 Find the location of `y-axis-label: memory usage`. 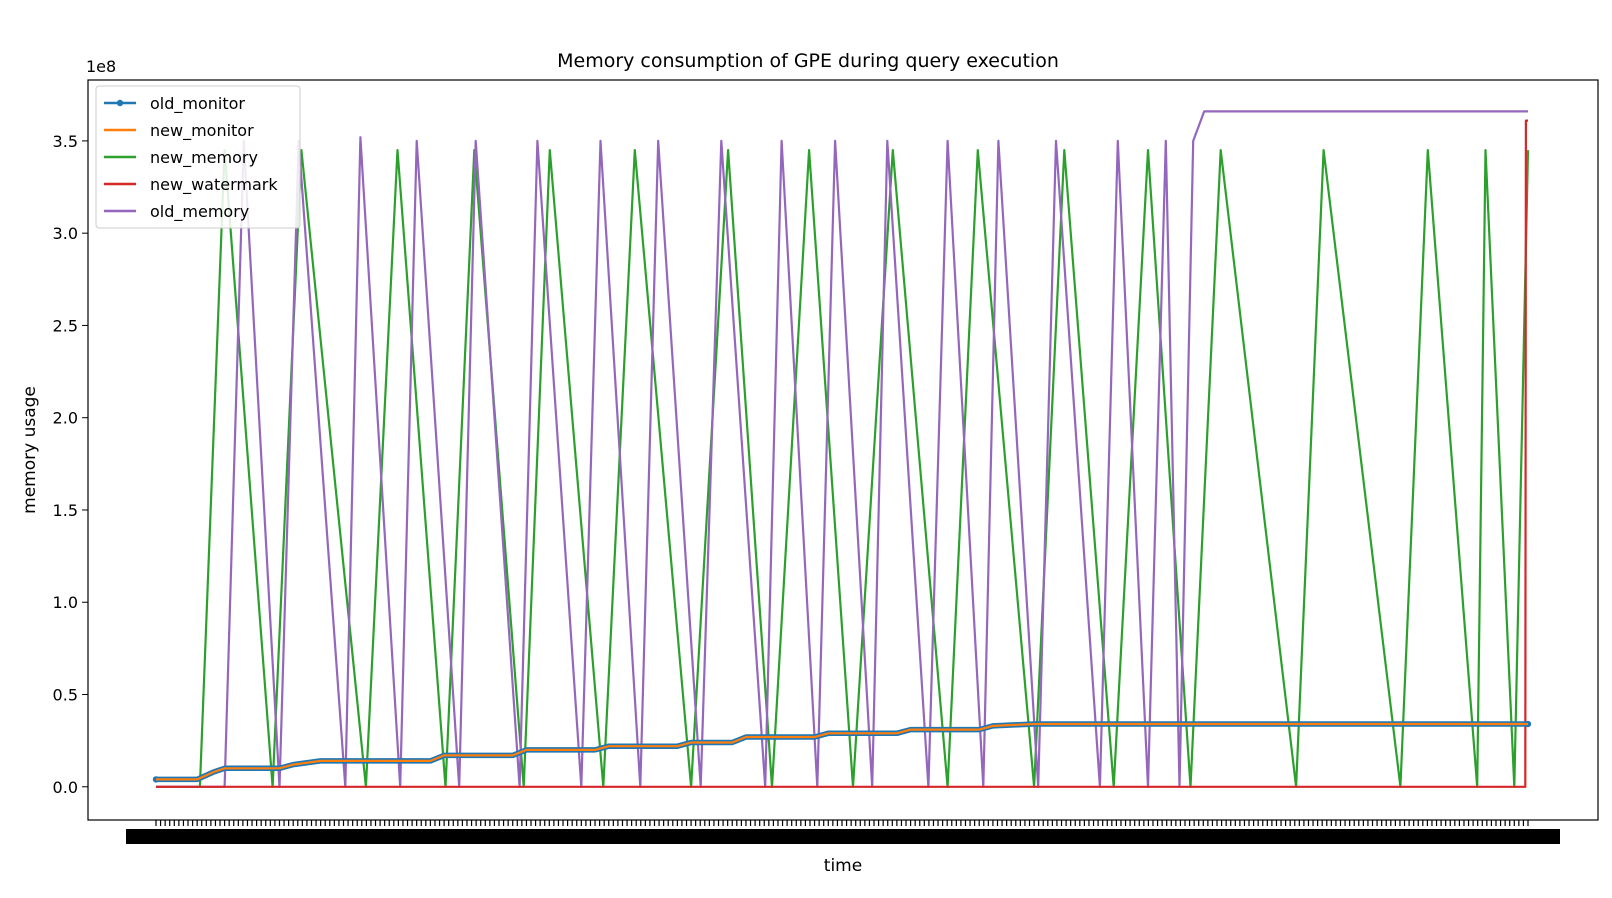

y-axis-label: memory usage is located at coordinates (30, 450).